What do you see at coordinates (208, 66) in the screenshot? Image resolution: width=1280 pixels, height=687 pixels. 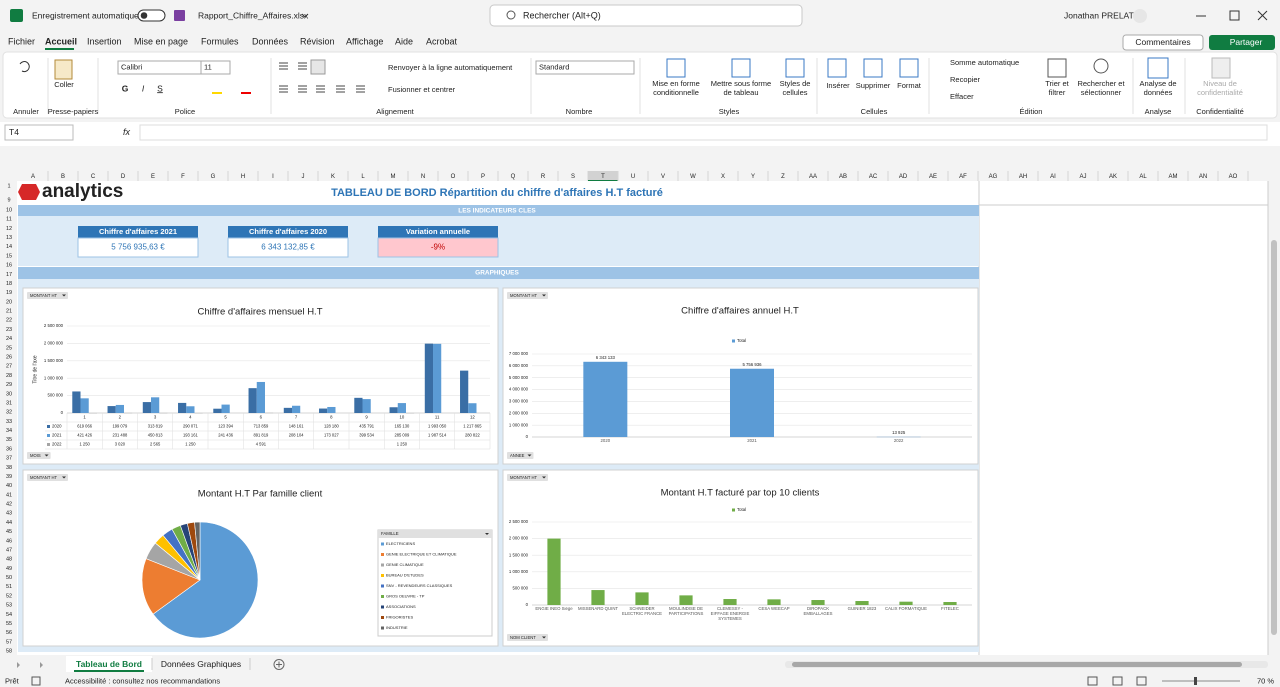 I see `font-size: 11` at bounding box center [208, 66].